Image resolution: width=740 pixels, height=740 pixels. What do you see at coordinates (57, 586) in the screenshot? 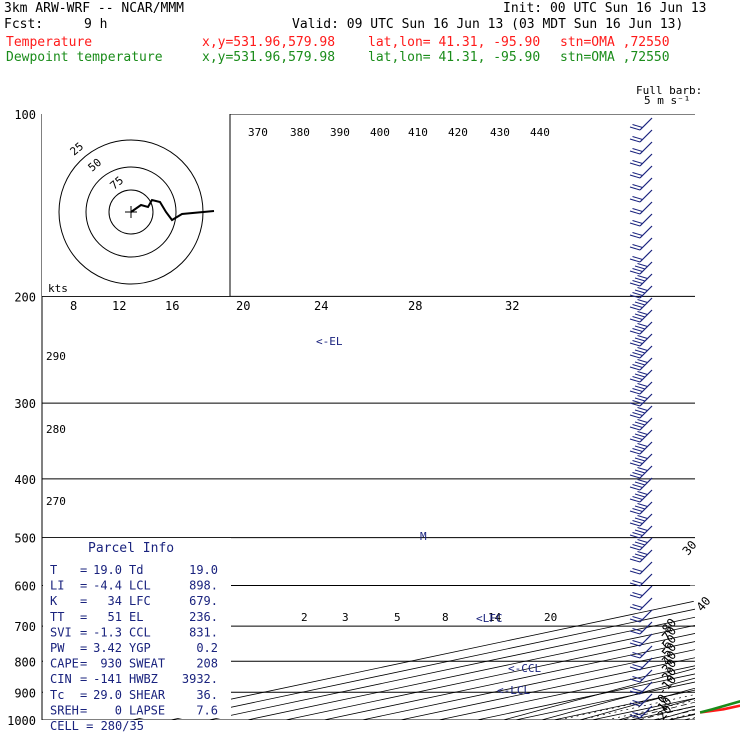
I see `parcel-key: LI` at bounding box center [57, 586].